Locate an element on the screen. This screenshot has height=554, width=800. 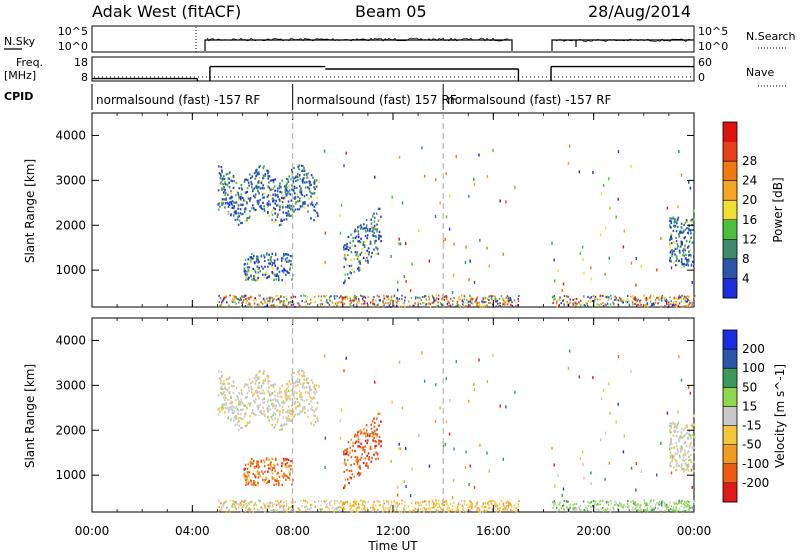
colorbar-swatch is located at coordinates (730, 435).